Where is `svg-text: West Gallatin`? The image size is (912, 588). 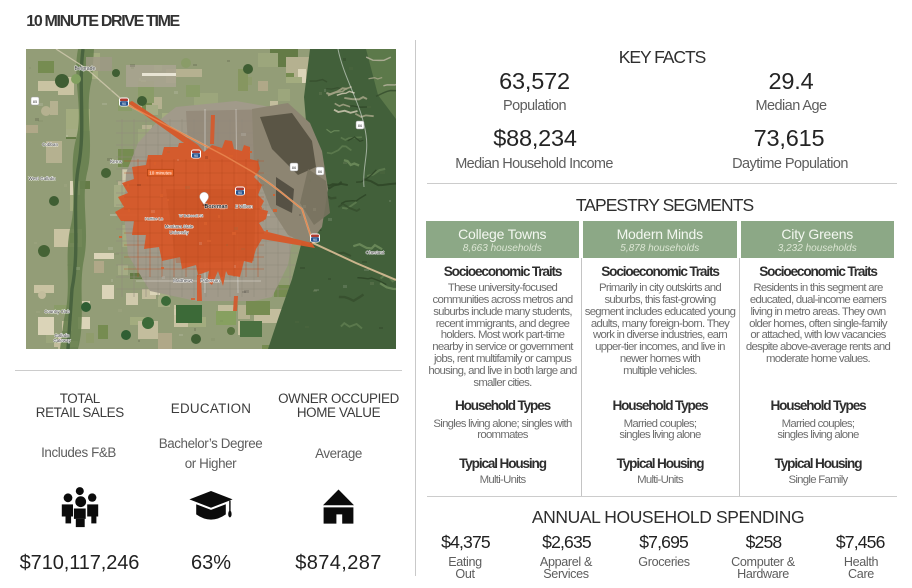
svg-text: West Gallatin is located at coordinates (42, 178).